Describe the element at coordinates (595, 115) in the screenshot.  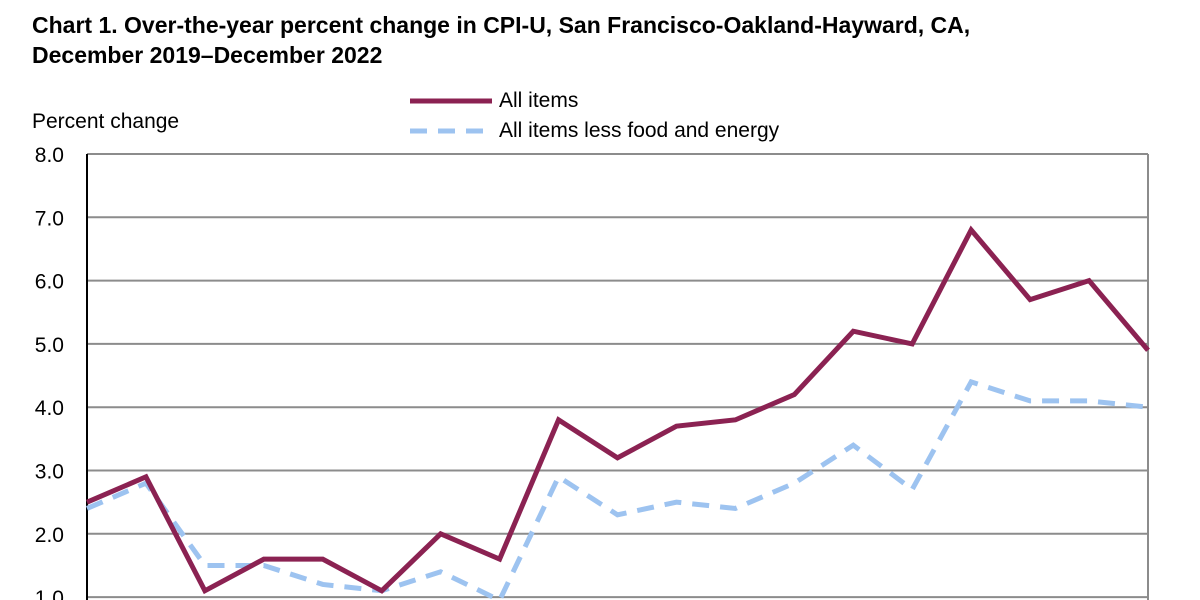
I see `legend: All items All items less food and energy` at that location.